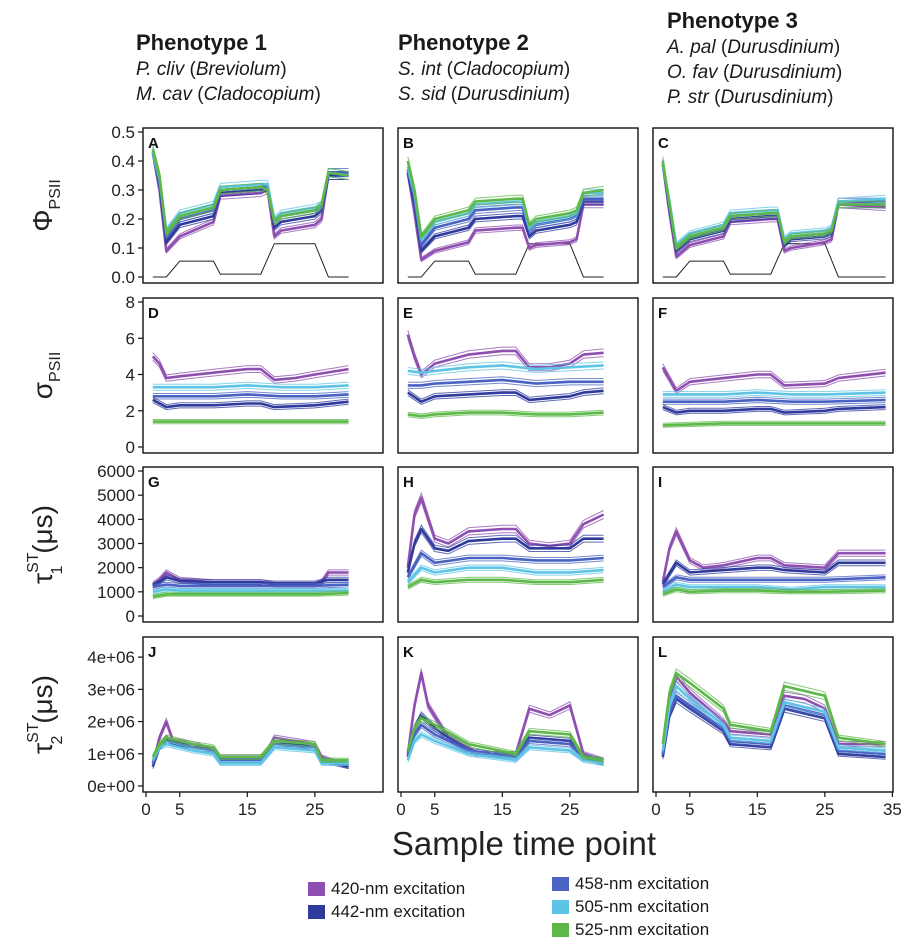 The image size is (915, 942). What do you see at coordinates (111, 689) in the screenshot?
I see `y-tick-label: 3e+06` at bounding box center [111, 689].